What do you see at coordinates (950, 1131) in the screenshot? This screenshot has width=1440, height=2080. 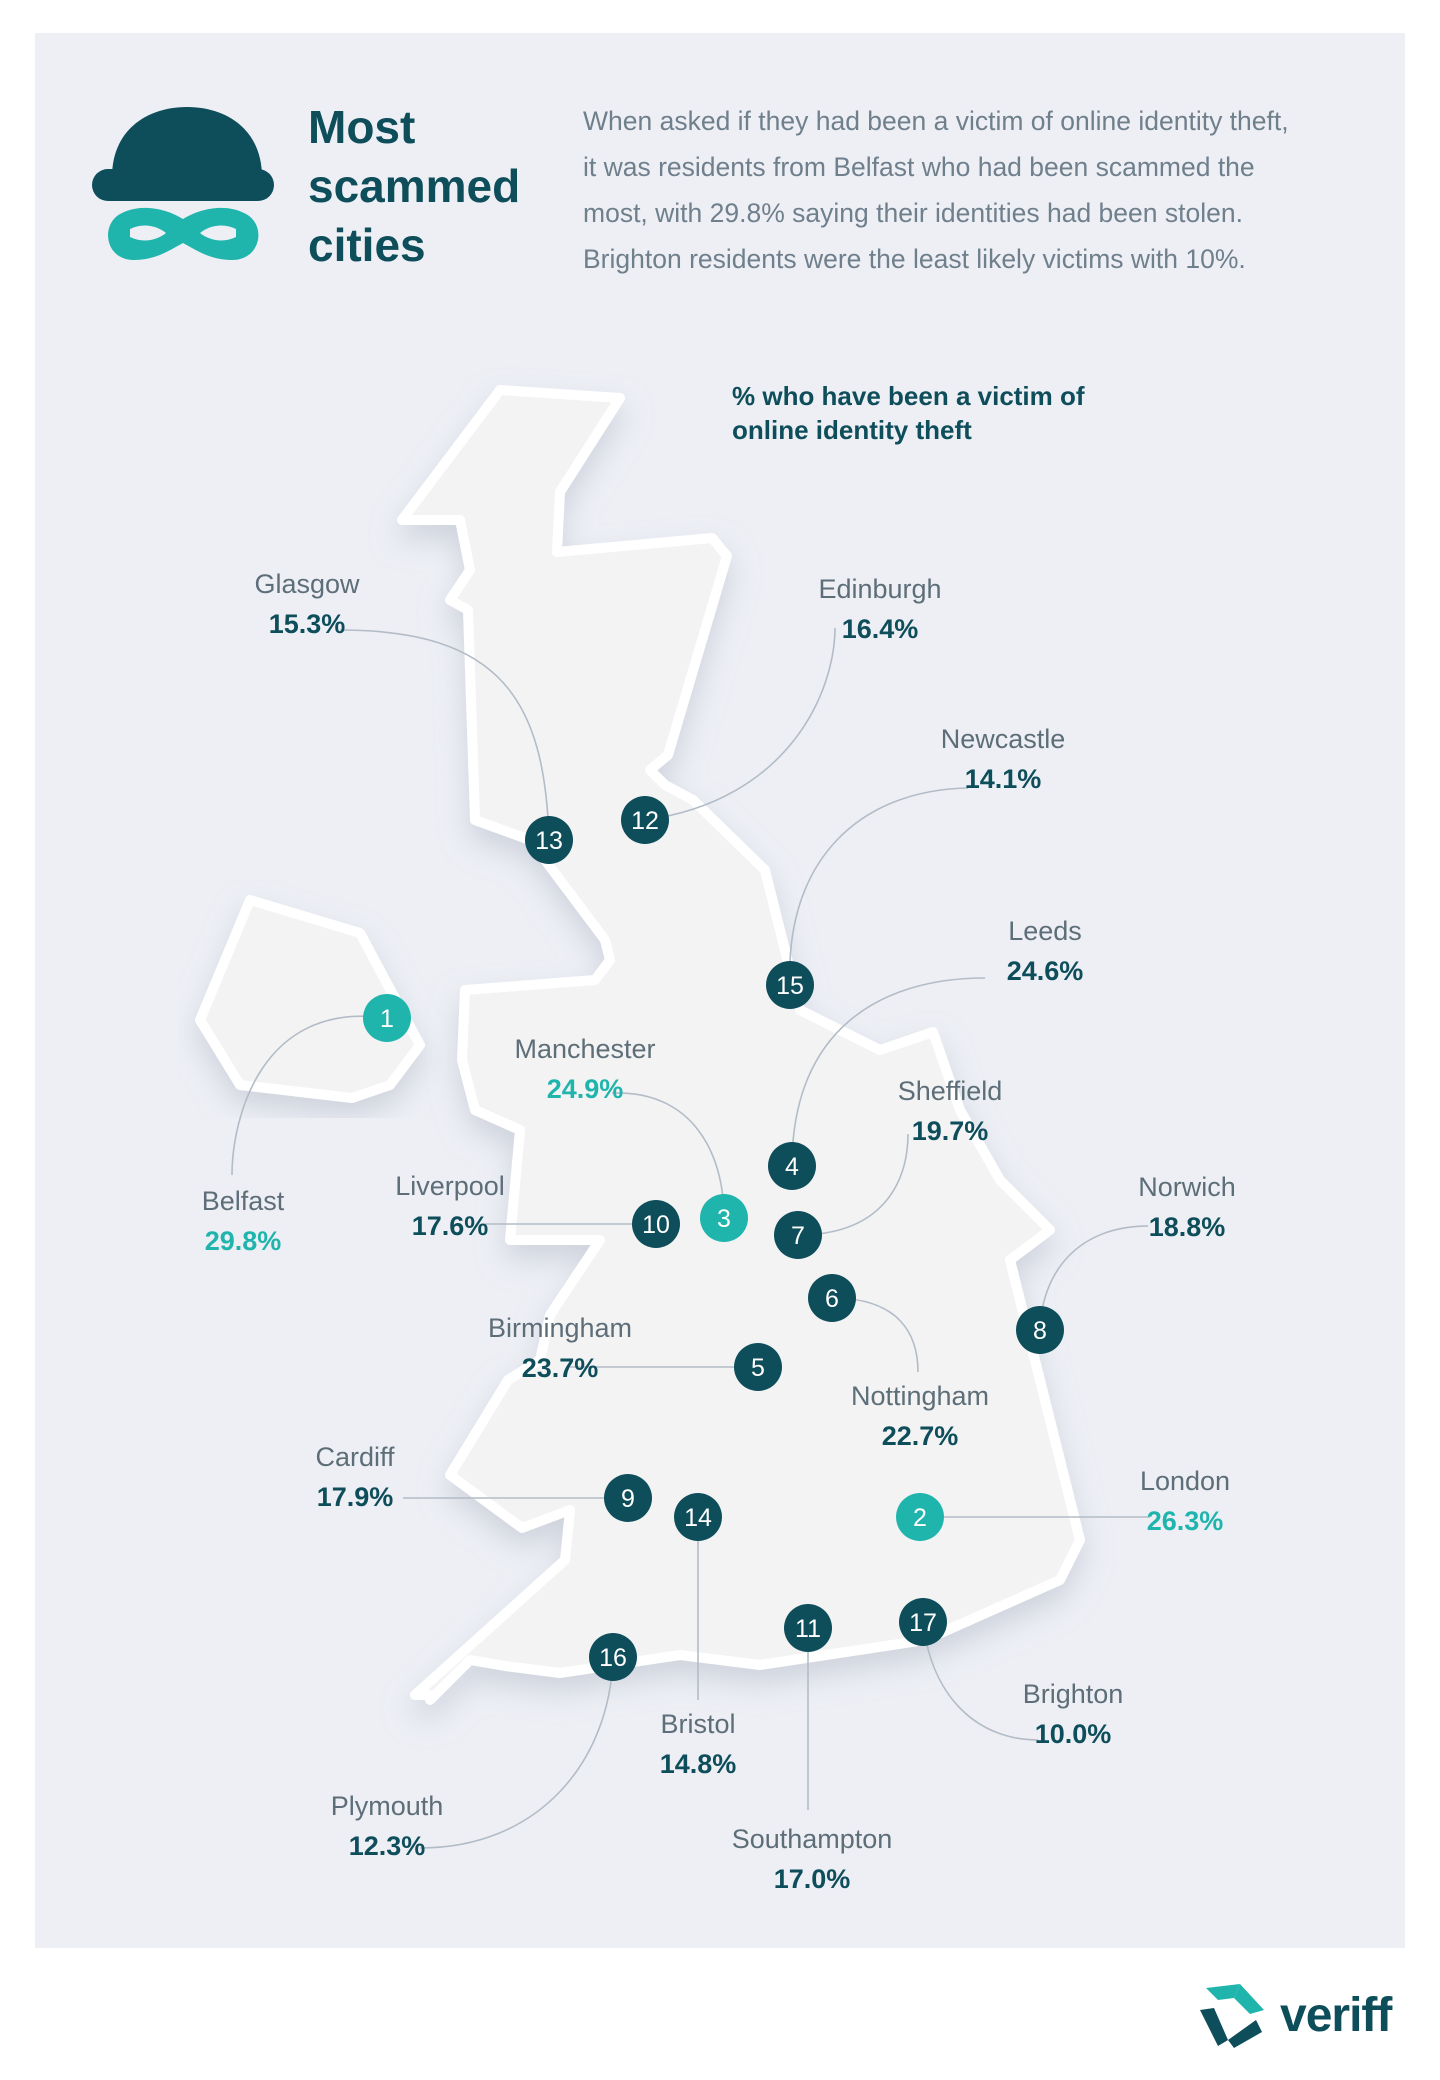 I see `city-value-sheffield: 19.7%` at bounding box center [950, 1131].